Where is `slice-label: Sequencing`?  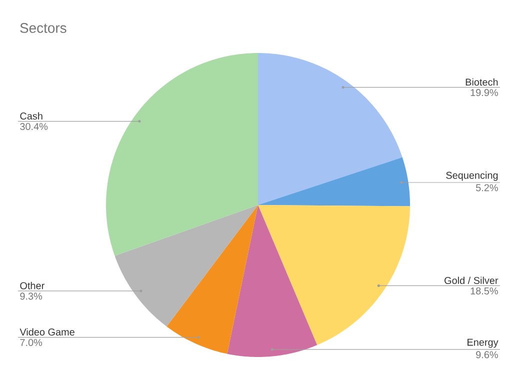 slice-label: Sequencing is located at coordinates (472, 176).